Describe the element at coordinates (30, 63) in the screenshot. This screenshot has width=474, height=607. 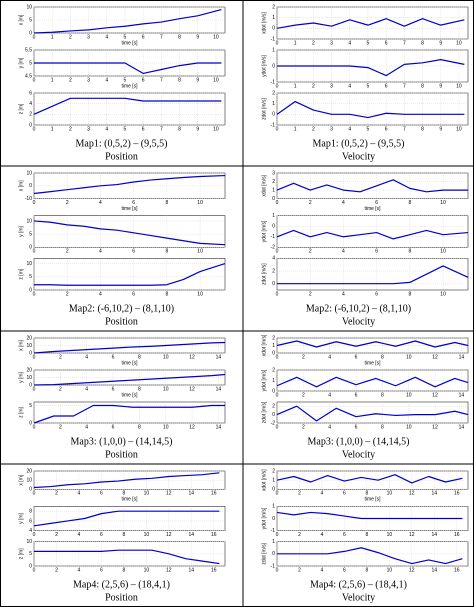
I see `y-tick-label: 5` at that location.